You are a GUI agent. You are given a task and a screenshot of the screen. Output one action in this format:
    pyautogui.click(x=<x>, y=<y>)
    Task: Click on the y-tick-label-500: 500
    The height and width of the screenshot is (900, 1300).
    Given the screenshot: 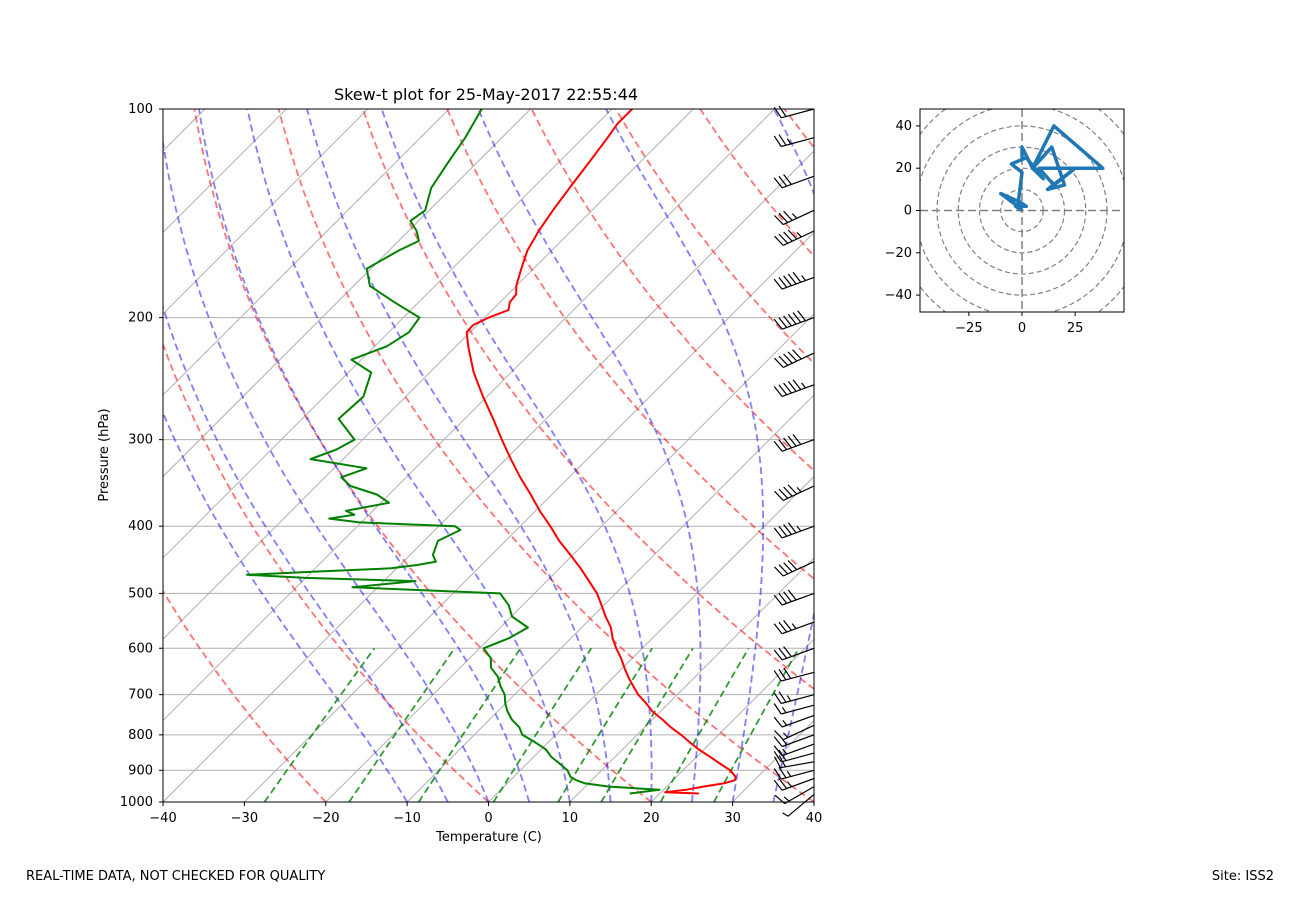 What is the action you would take?
    pyautogui.click(x=140, y=593)
    